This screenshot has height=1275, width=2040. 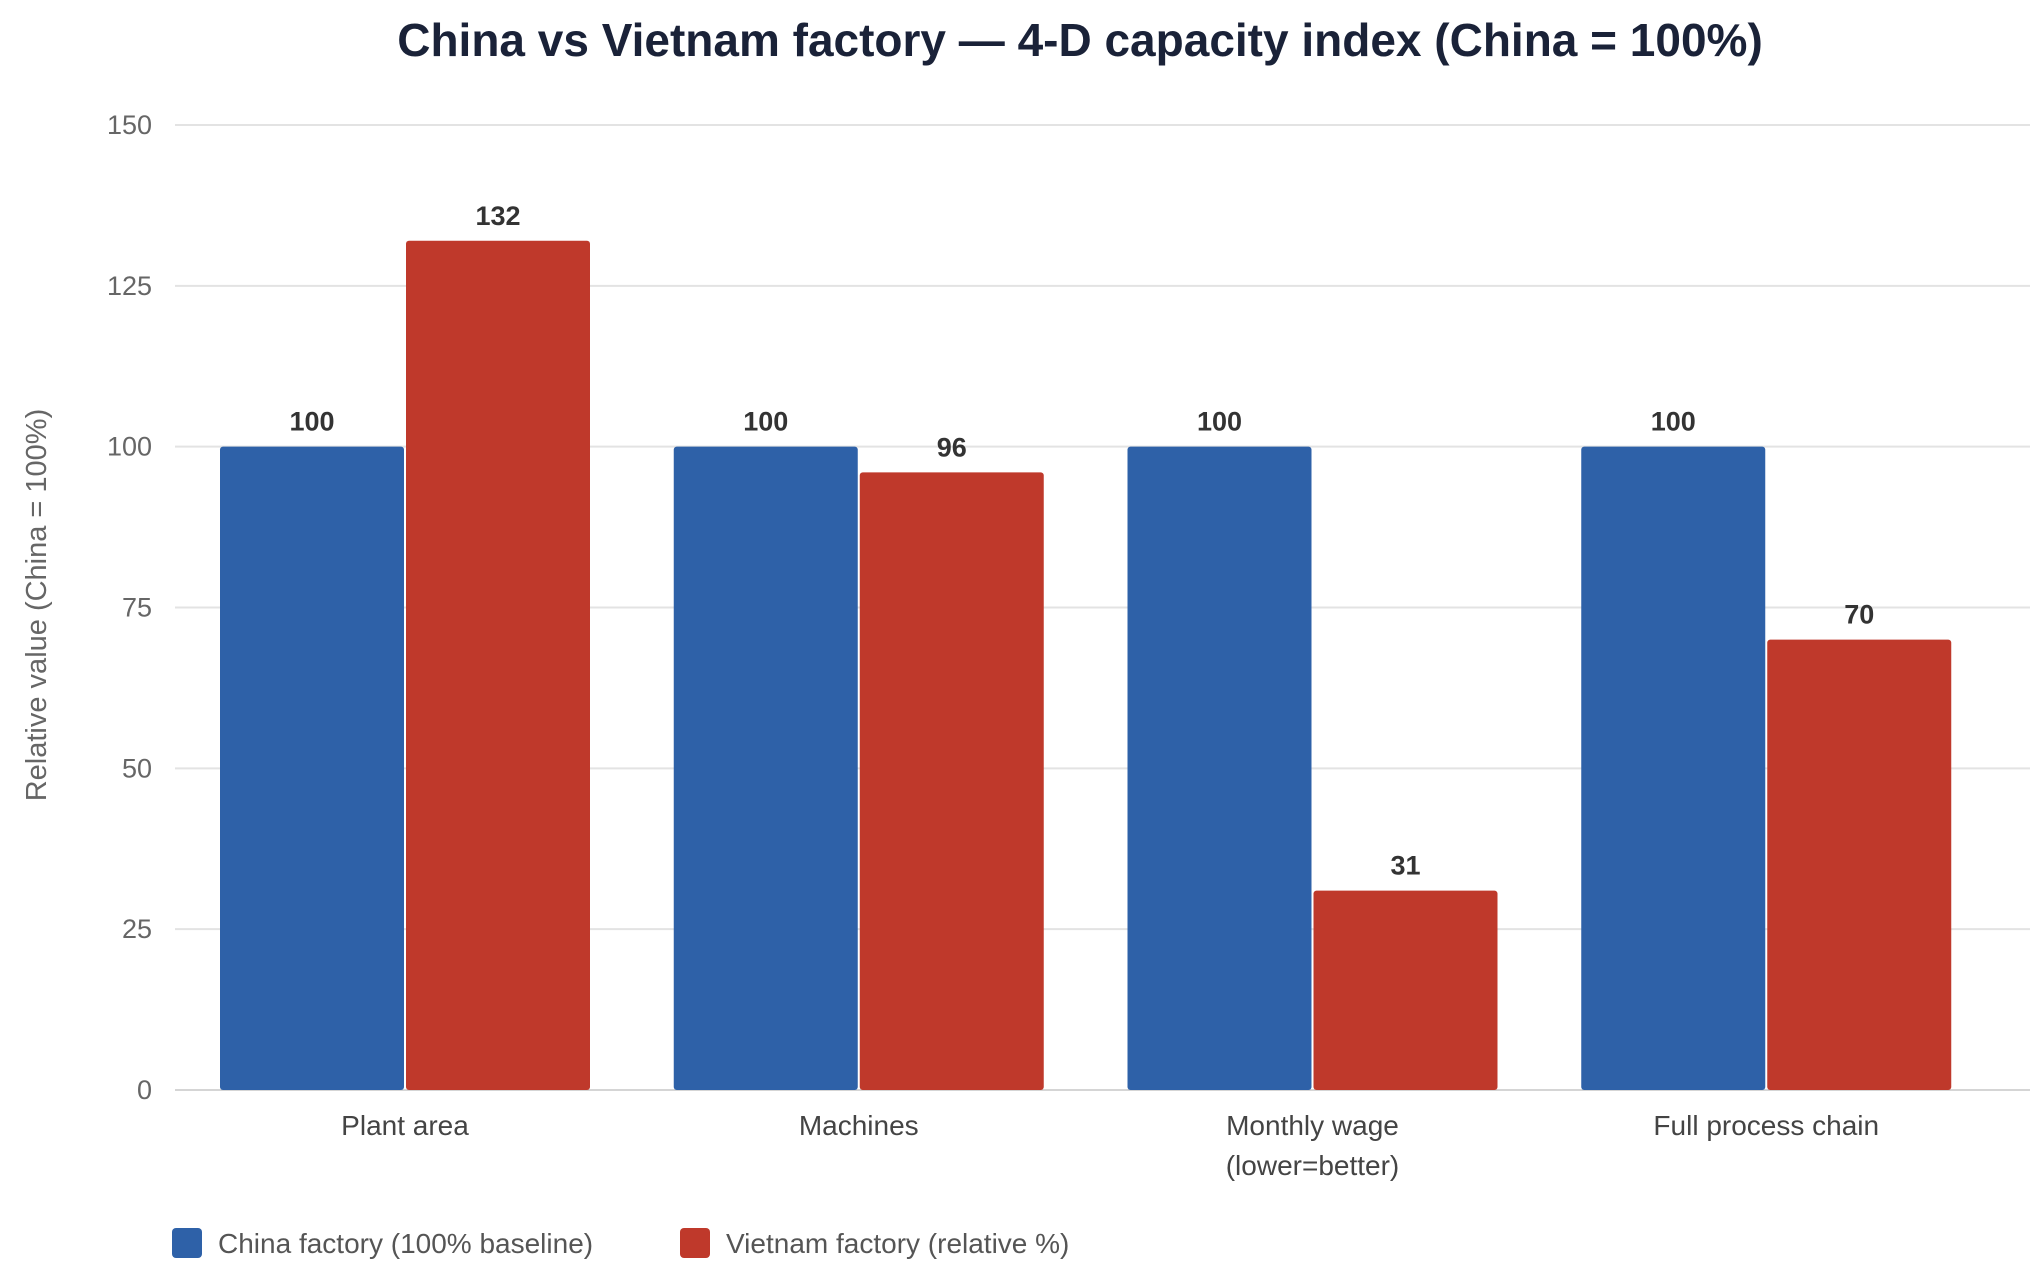 What do you see at coordinates (897, 1243) in the screenshot?
I see `legend-label-1: Vietnam factory (relative %)` at bounding box center [897, 1243].